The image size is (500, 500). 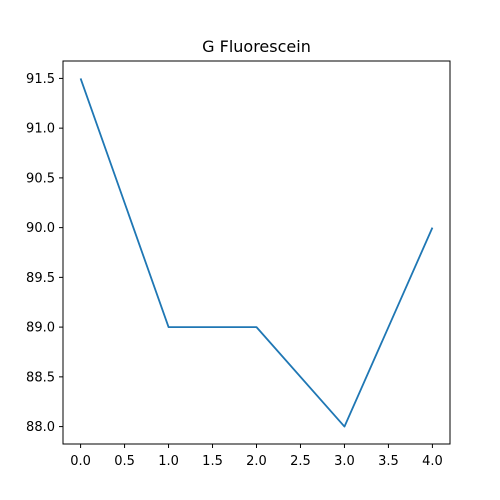 What do you see at coordinates (432, 461) in the screenshot?
I see `x-tick-label: 4.0` at bounding box center [432, 461].